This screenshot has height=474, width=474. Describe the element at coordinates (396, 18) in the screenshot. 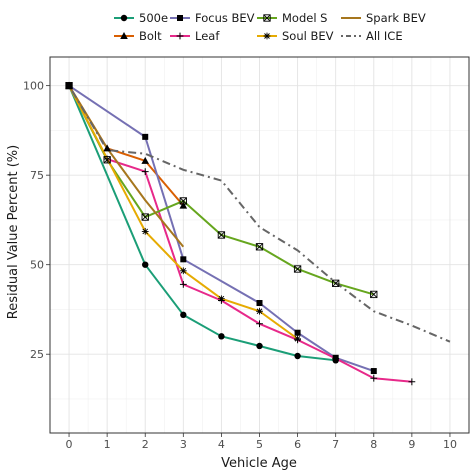

I see `legend-label: Spark BEV` at that location.